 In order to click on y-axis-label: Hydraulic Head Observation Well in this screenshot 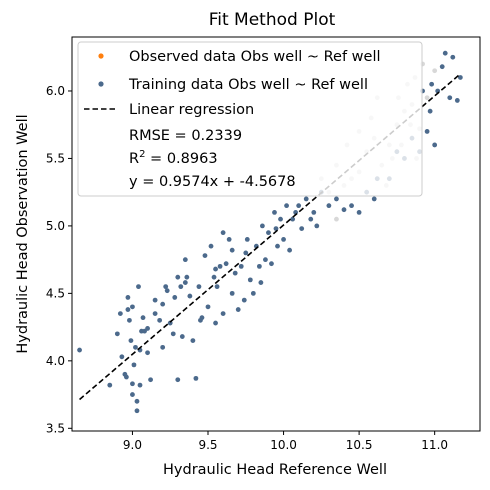, I will do `click(23, 233)`.